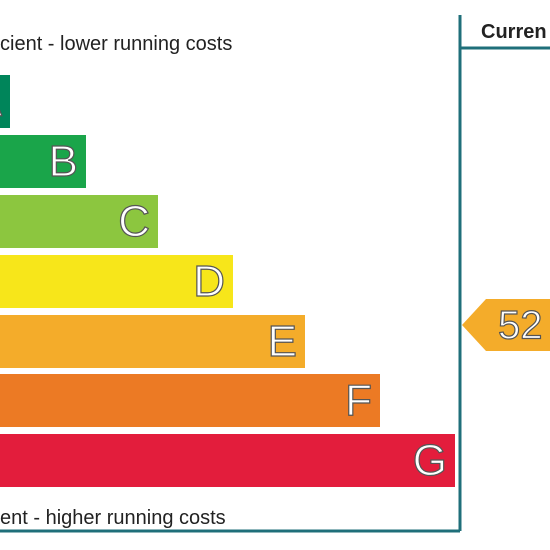  What do you see at coordinates (113, 518) in the screenshot?
I see `bottom-note: ent - higher running costs` at bounding box center [113, 518].